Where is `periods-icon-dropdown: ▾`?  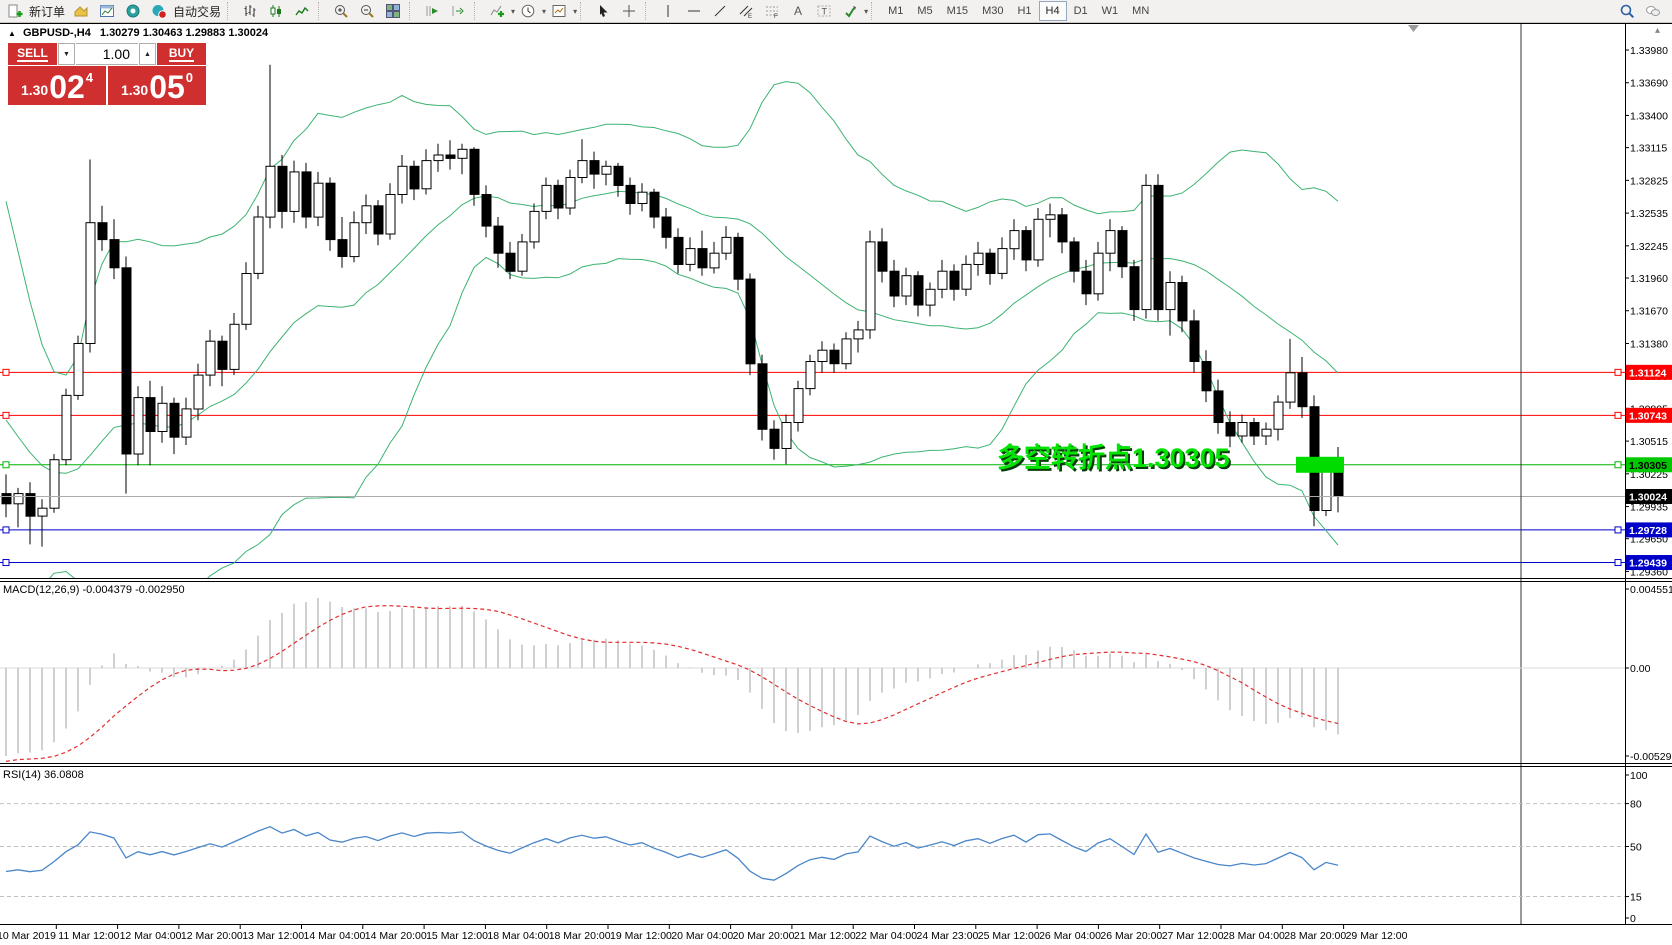 periods-icon-dropdown: ▾ is located at coordinates (544, 11).